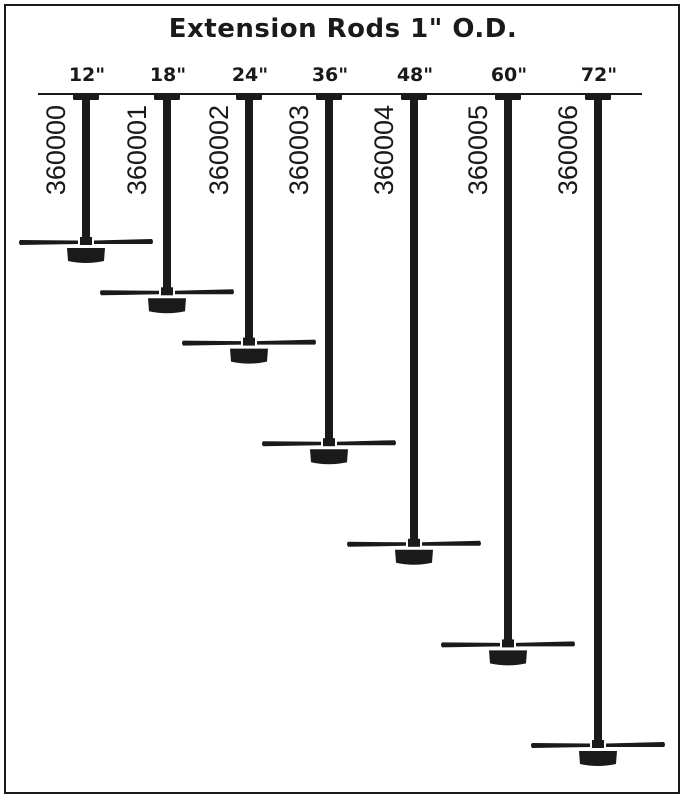 The height and width of the screenshot is (800, 686). Describe the element at coordinates (168, 75) in the screenshot. I see `rod-length-label: 18"` at that location.